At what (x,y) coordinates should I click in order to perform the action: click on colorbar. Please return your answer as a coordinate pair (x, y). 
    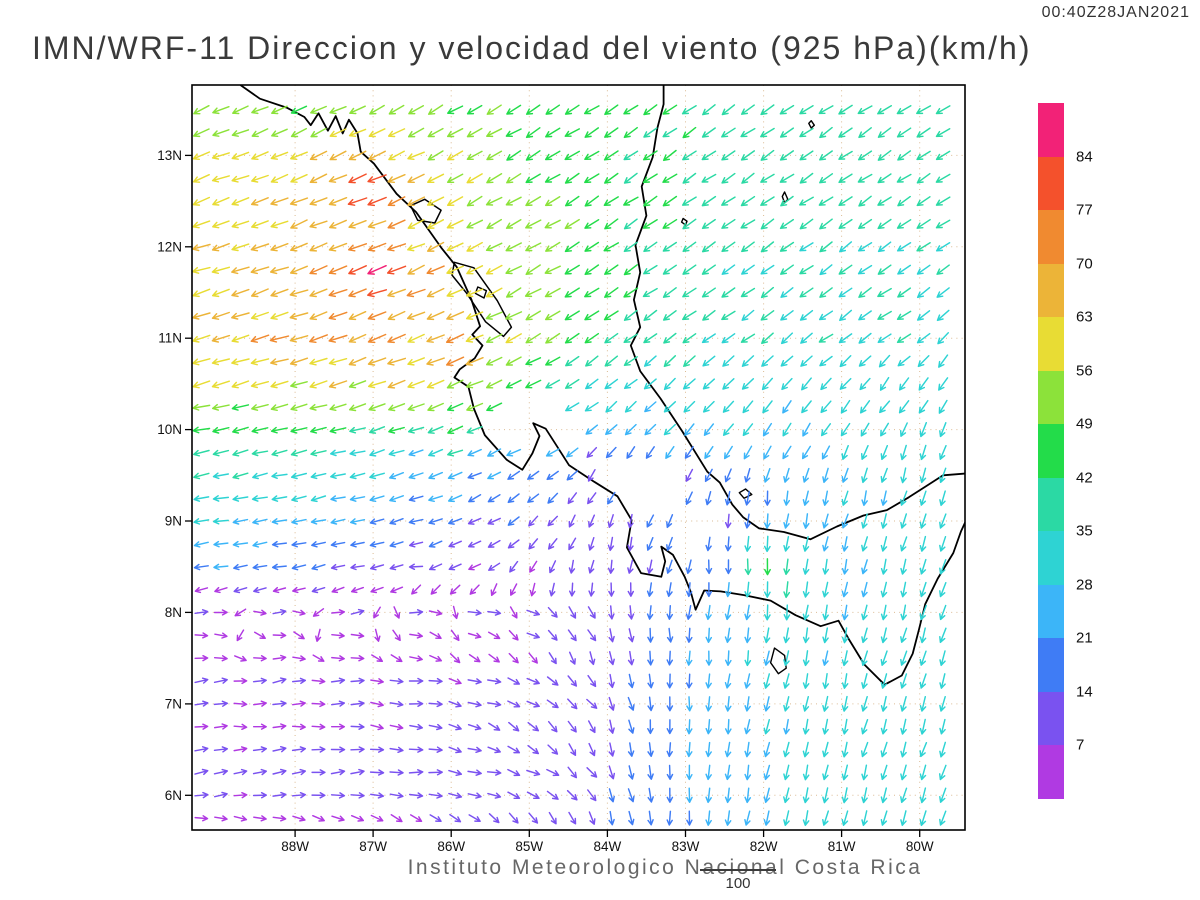
    Looking at the image, I should click on (1051, 451).